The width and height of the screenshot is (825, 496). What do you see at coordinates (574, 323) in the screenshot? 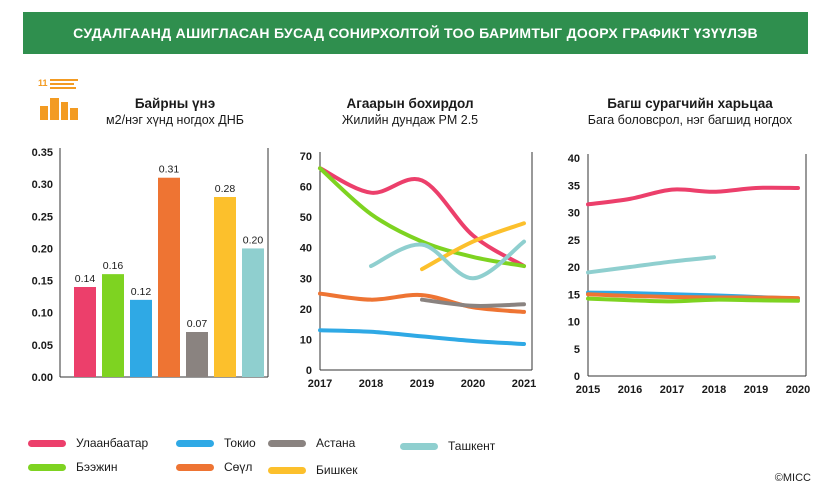
I see `ratio-y-tick-label: 10` at bounding box center [574, 323].